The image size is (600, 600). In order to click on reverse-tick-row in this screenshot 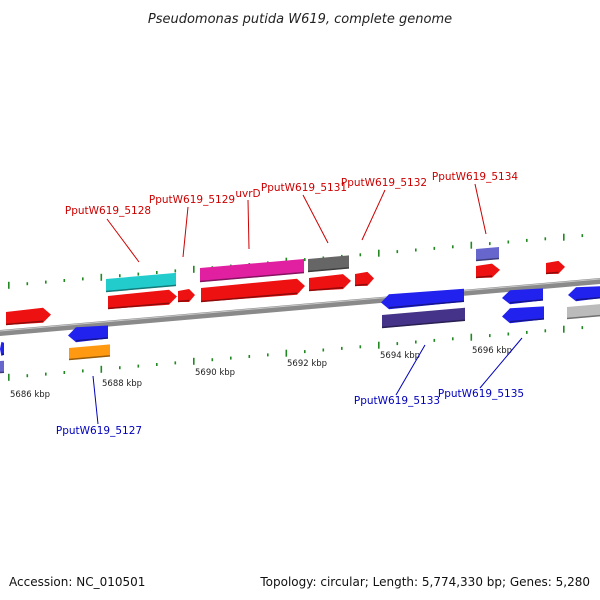, I will do `click(296, 353)`.